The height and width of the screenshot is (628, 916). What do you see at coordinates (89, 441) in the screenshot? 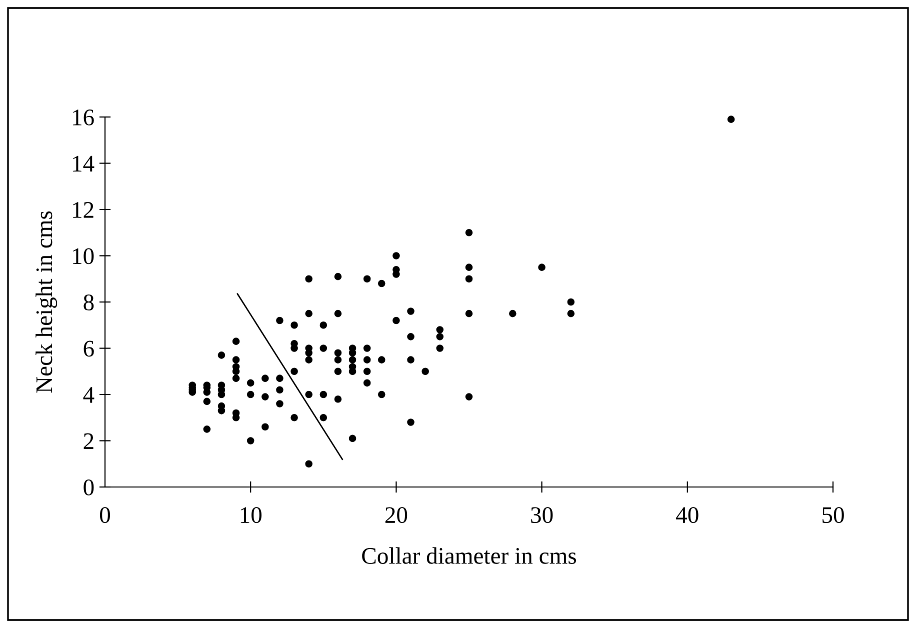
I see `y-tick-label: 2` at bounding box center [89, 441].